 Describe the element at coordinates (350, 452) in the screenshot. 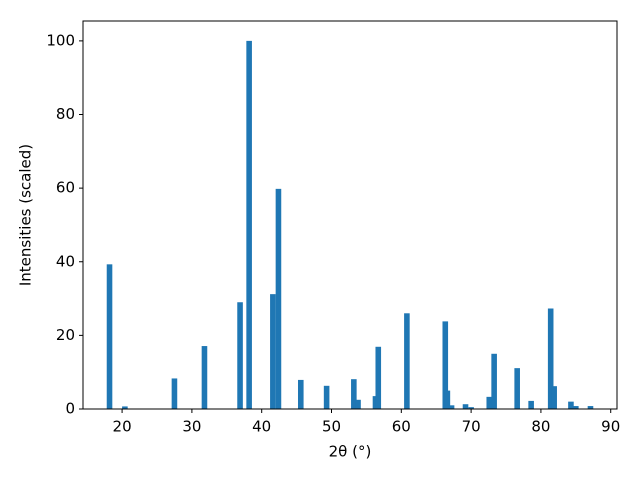

I see `x-axis-label: 2θ (°)` at that location.